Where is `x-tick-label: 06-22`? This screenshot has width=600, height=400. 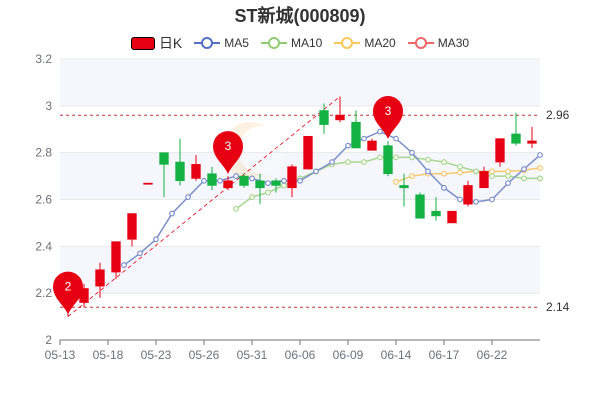 x-tick-label: 06-22 is located at coordinates (492, 355).